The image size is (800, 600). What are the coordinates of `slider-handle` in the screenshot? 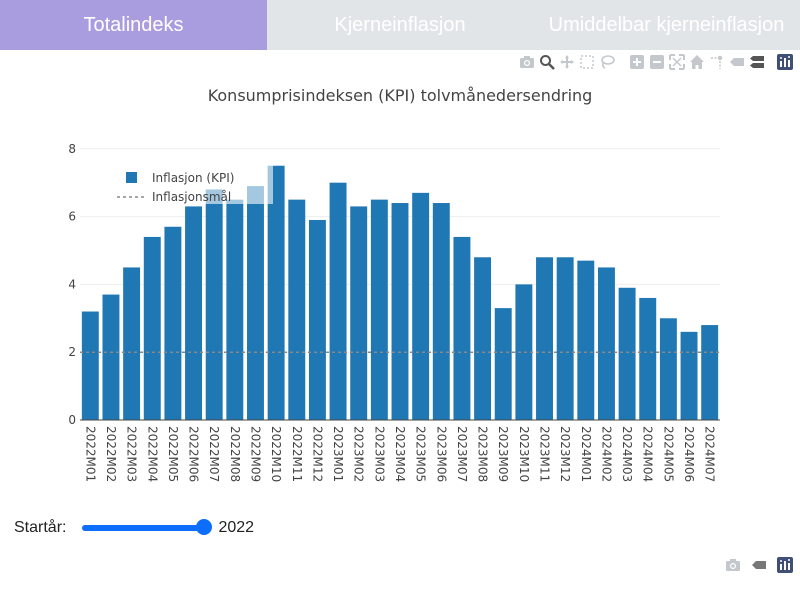 It's located at (204, 527).